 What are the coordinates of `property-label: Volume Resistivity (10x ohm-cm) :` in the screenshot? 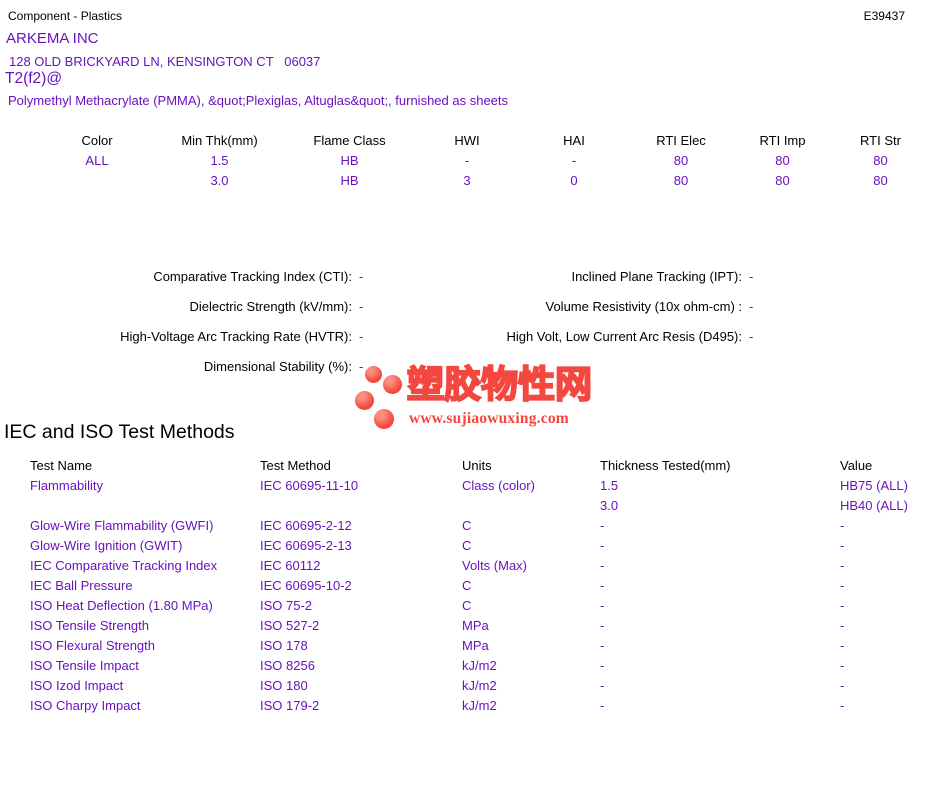 It's located at (644, 306).